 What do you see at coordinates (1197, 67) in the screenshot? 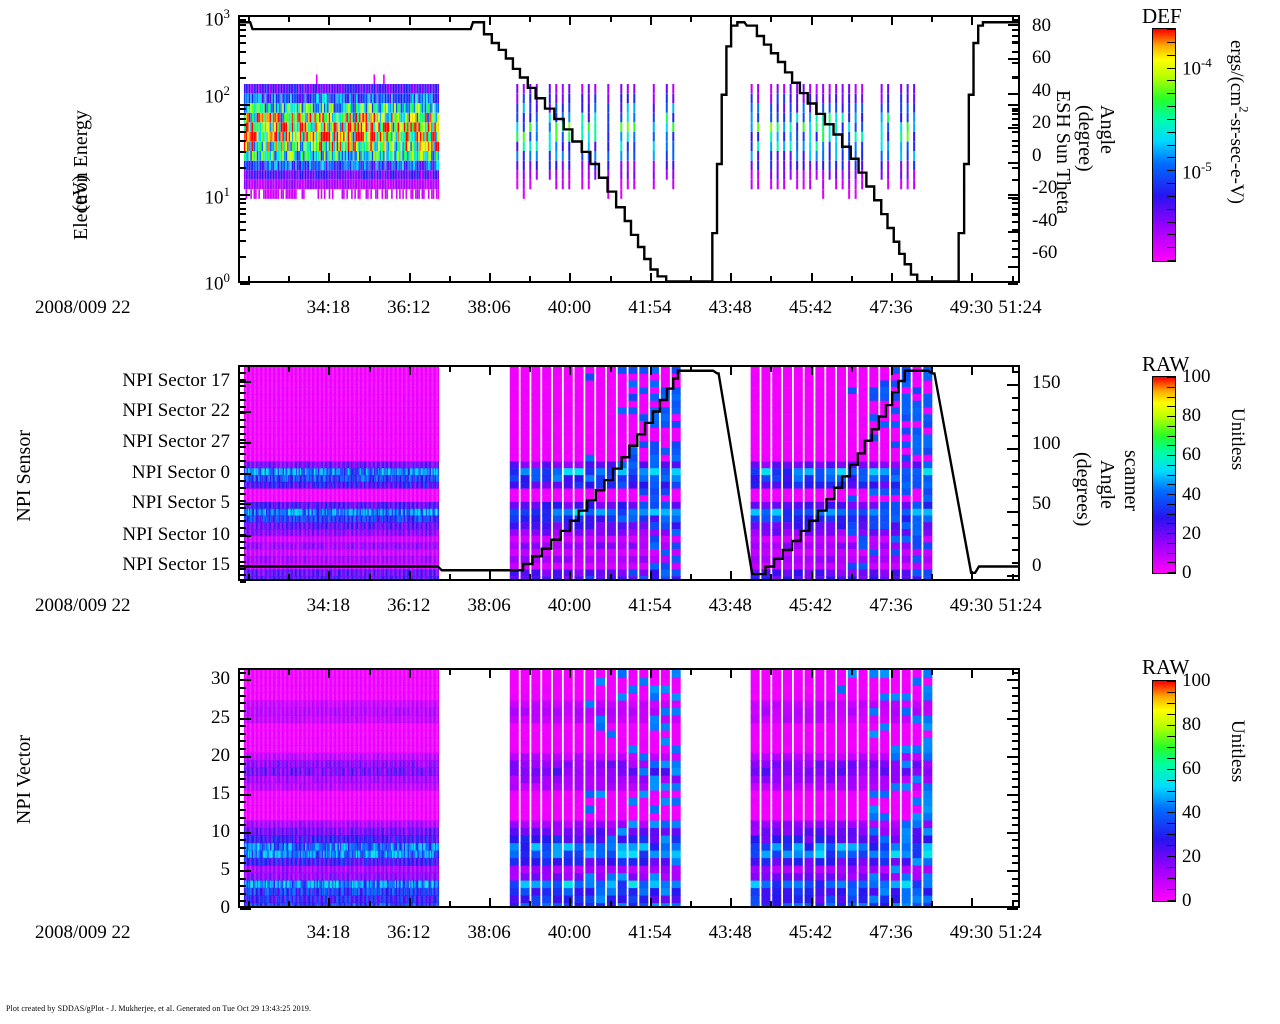
I see `panel1-colorbar-label-0: 10-4` at bounding box center [1197, 67].